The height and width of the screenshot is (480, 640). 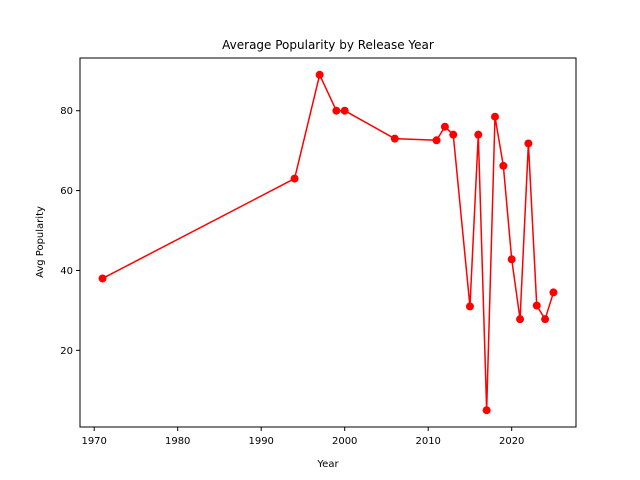 I want to click on y-tick-label: 80, so click(x=66, y=111).